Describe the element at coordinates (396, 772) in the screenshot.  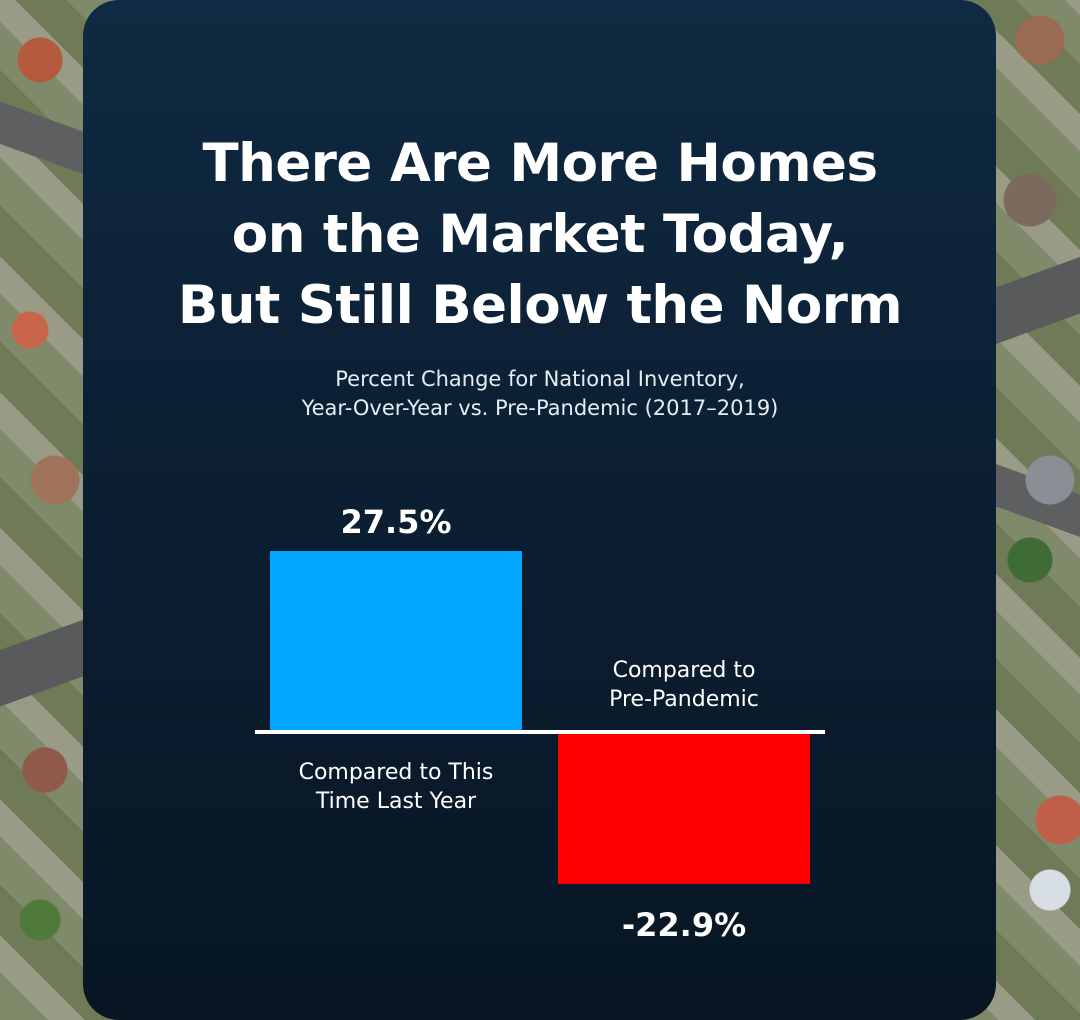
I see `category-label-1-line-1: Compared to This` at that location.